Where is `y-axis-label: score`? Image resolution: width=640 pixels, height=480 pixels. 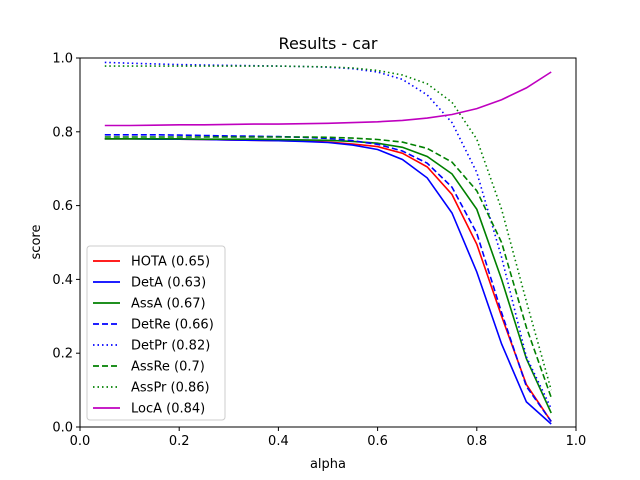
y-axis-label: score is located at coordinates (36, 242).